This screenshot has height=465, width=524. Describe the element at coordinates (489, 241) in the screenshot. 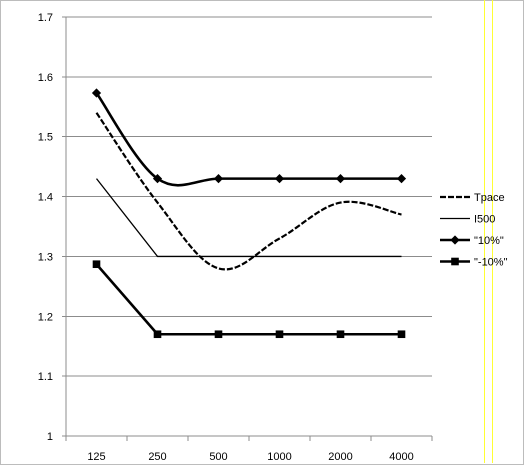

I see `legend-label: "10%"` at that location.